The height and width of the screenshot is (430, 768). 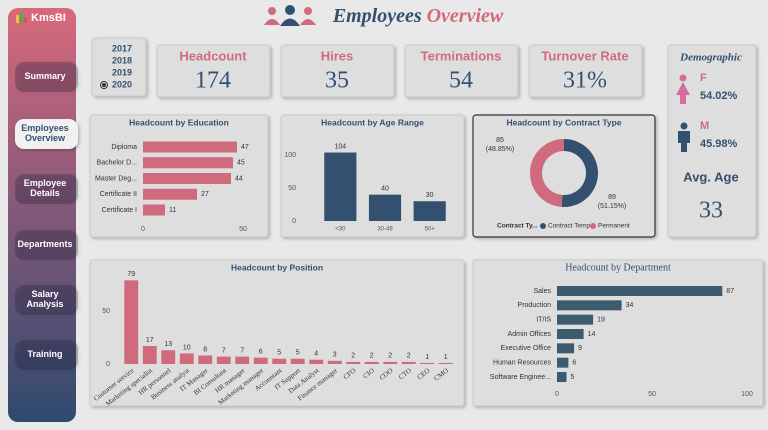 I want to click on female-label: F, so click(x=703, y=78).